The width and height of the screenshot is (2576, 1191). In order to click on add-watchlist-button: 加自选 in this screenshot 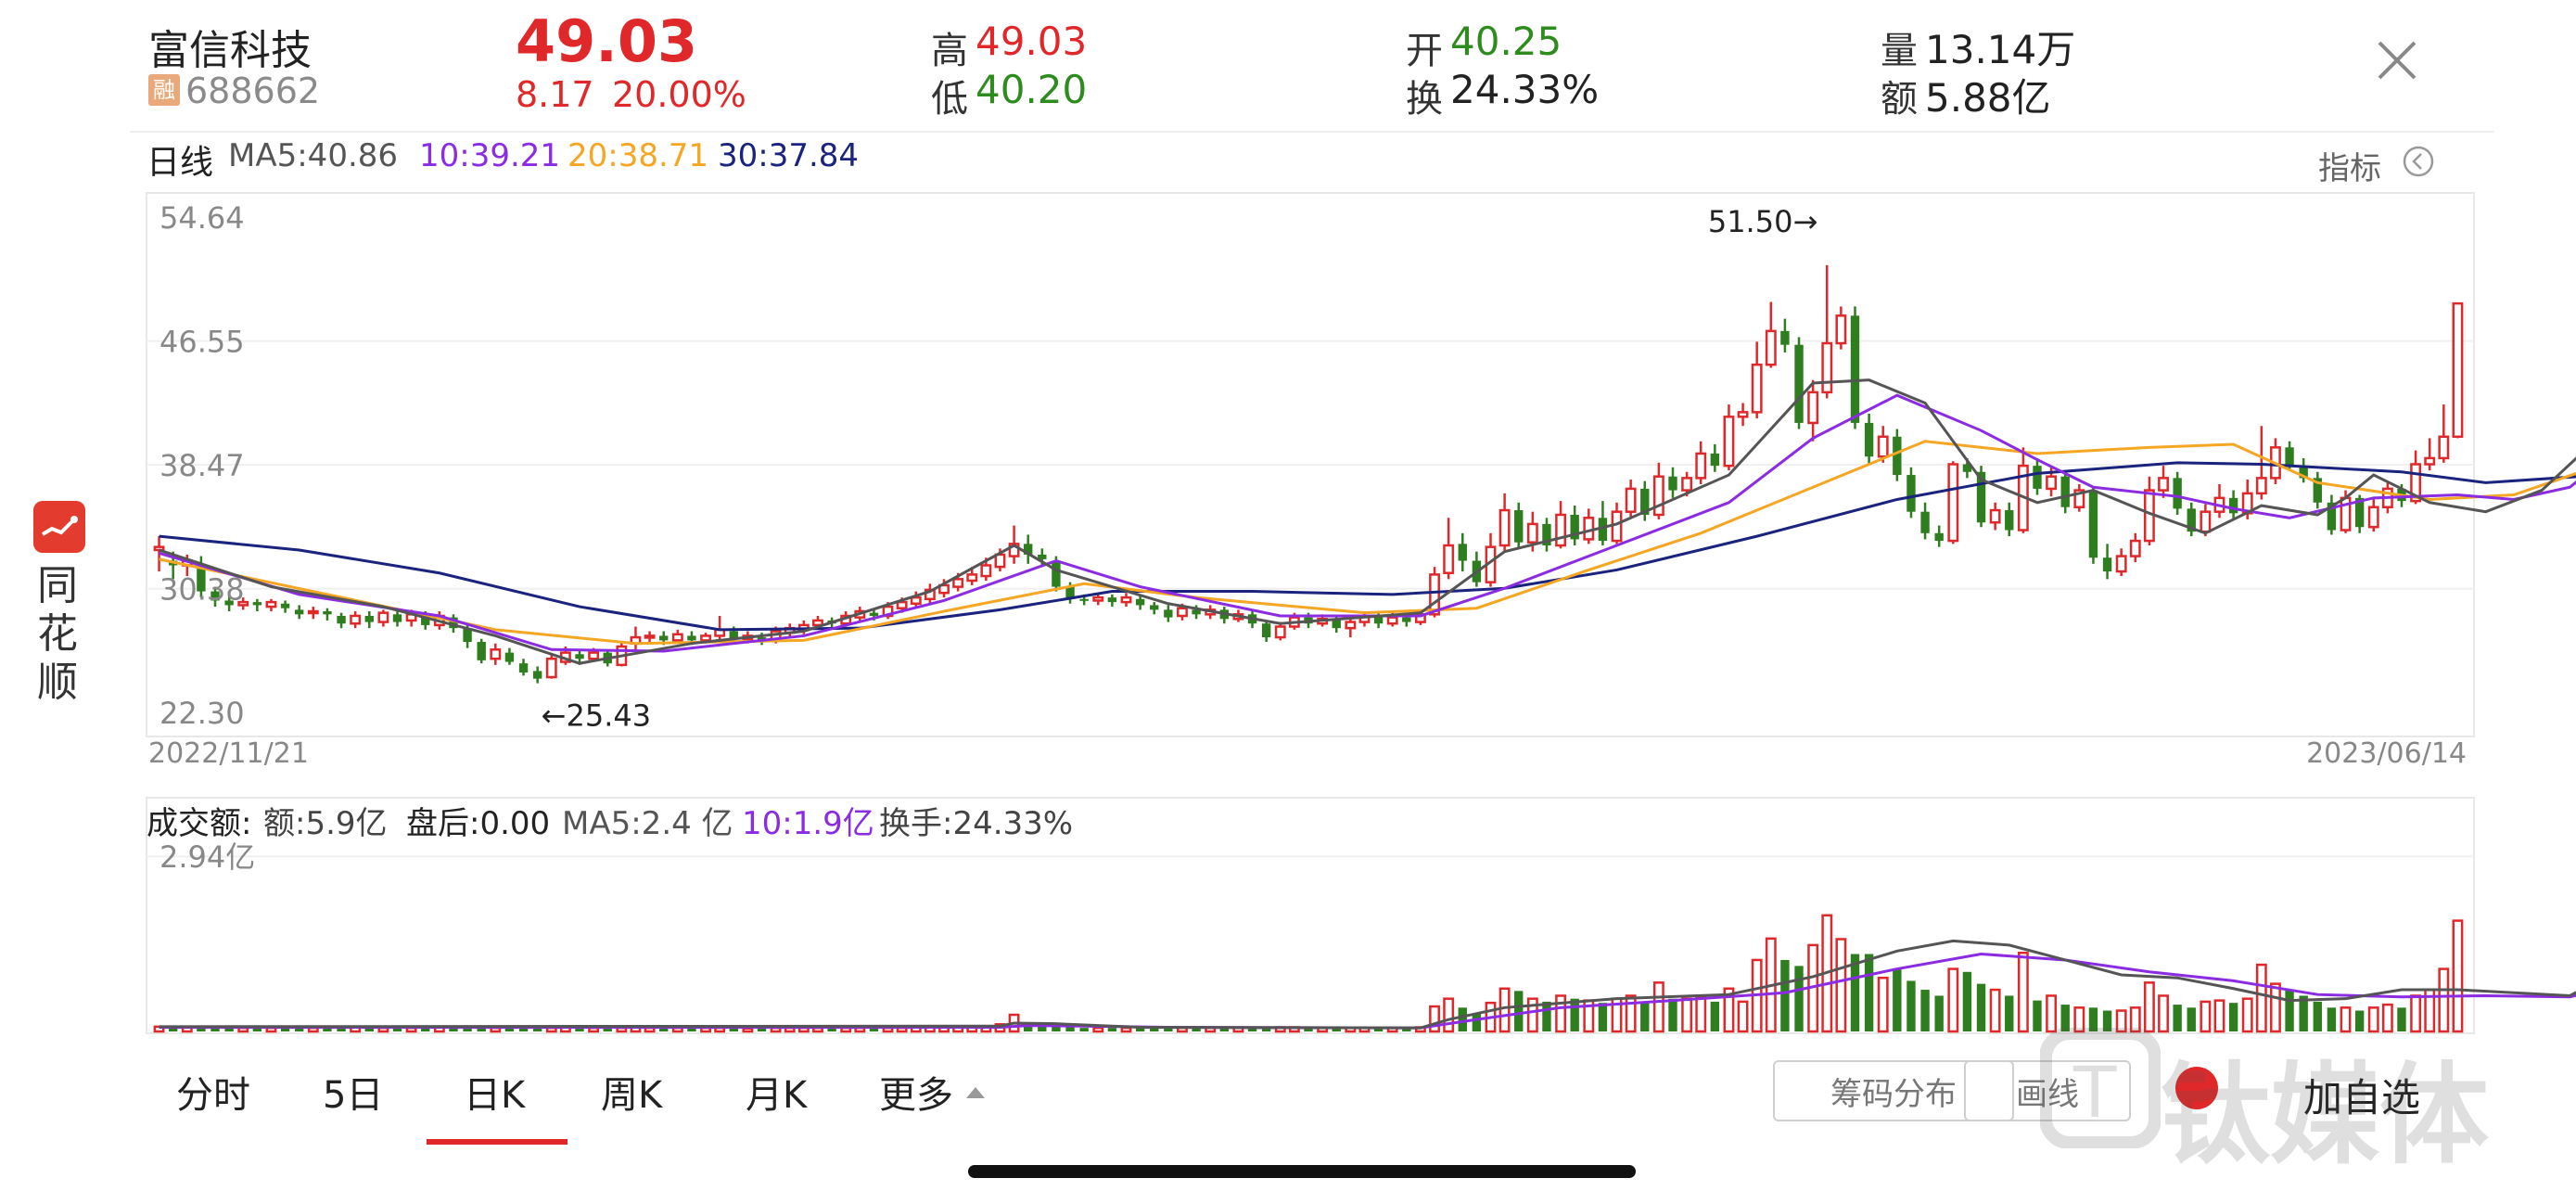, I will do `click(2362, 1098)`.